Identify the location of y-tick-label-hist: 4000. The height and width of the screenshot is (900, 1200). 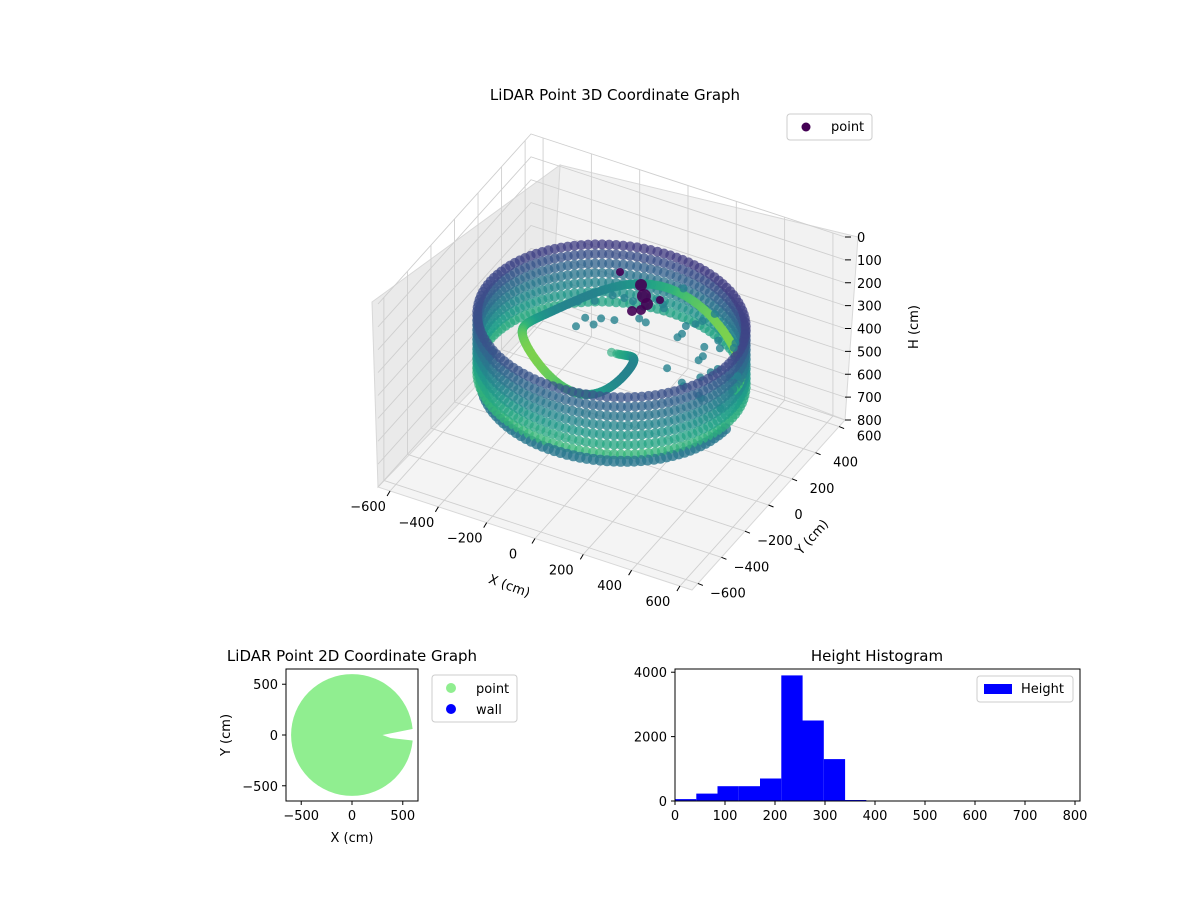
(650, 673).